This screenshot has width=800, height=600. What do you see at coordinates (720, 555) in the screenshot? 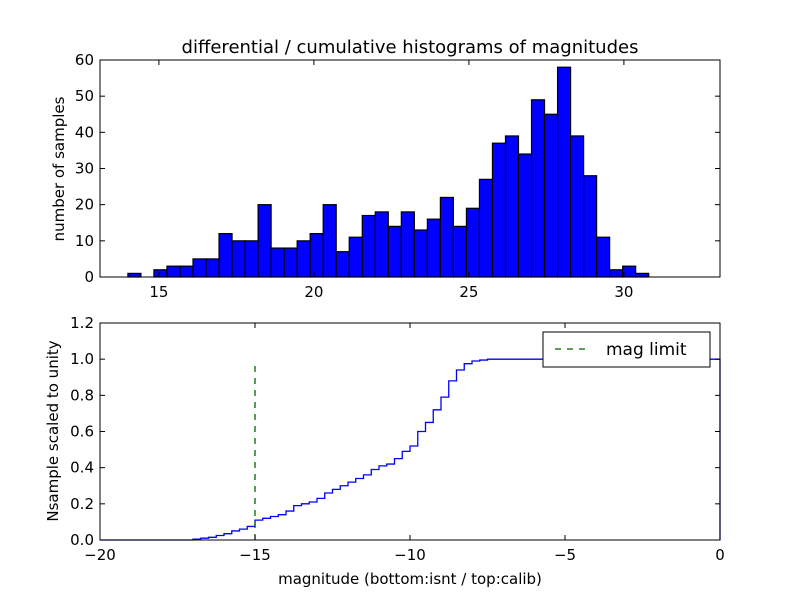
I see `bottom-x-tick-label: 0` at bounding box center [720, 555].